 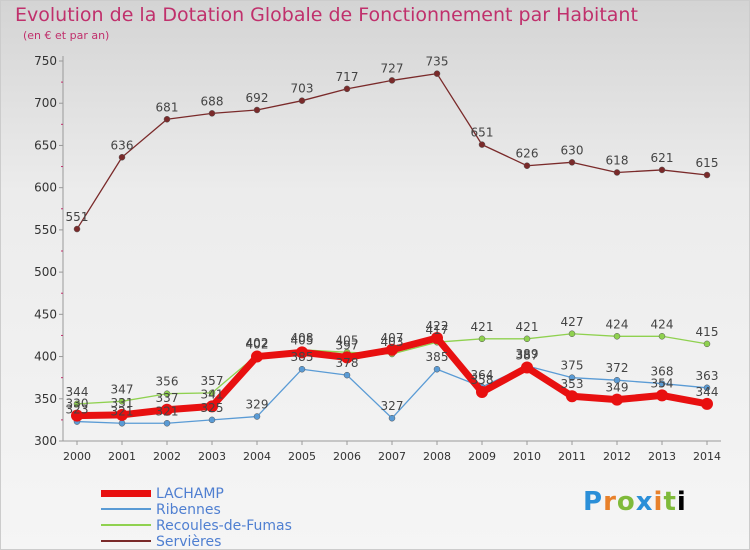 What do you see at coordinates (572, 322) in the screenshot?
I see `data-label-recoules-de-fumas-2011: 427` at bounding box center [572, 322].